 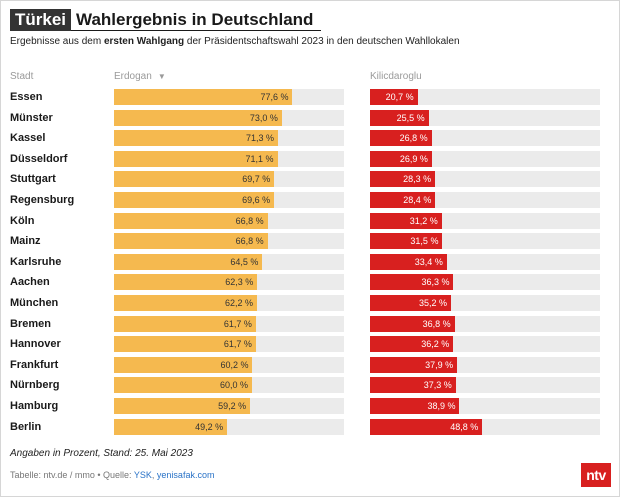 What do you see at coordinates (28, 138) in the screenshot?
I see `city-label: Kassel` at bounding box center [28, 138].